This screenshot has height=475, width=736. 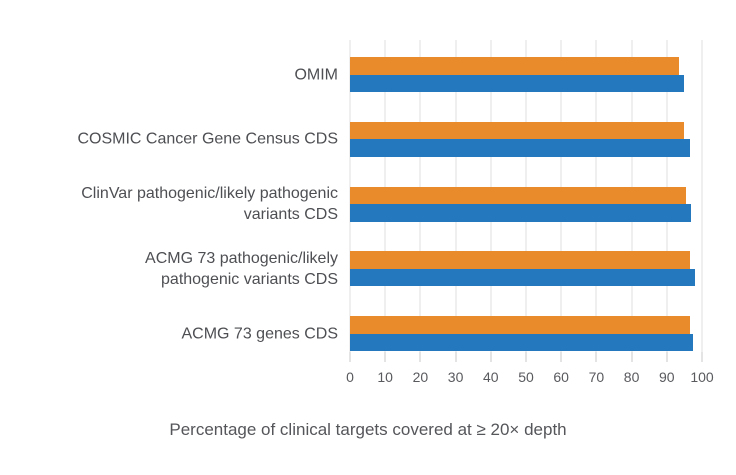 What do you see at coordinates (385, 377) in the screenshot?
I see `x-tick-label: 10` at bounding box center [385, 377].